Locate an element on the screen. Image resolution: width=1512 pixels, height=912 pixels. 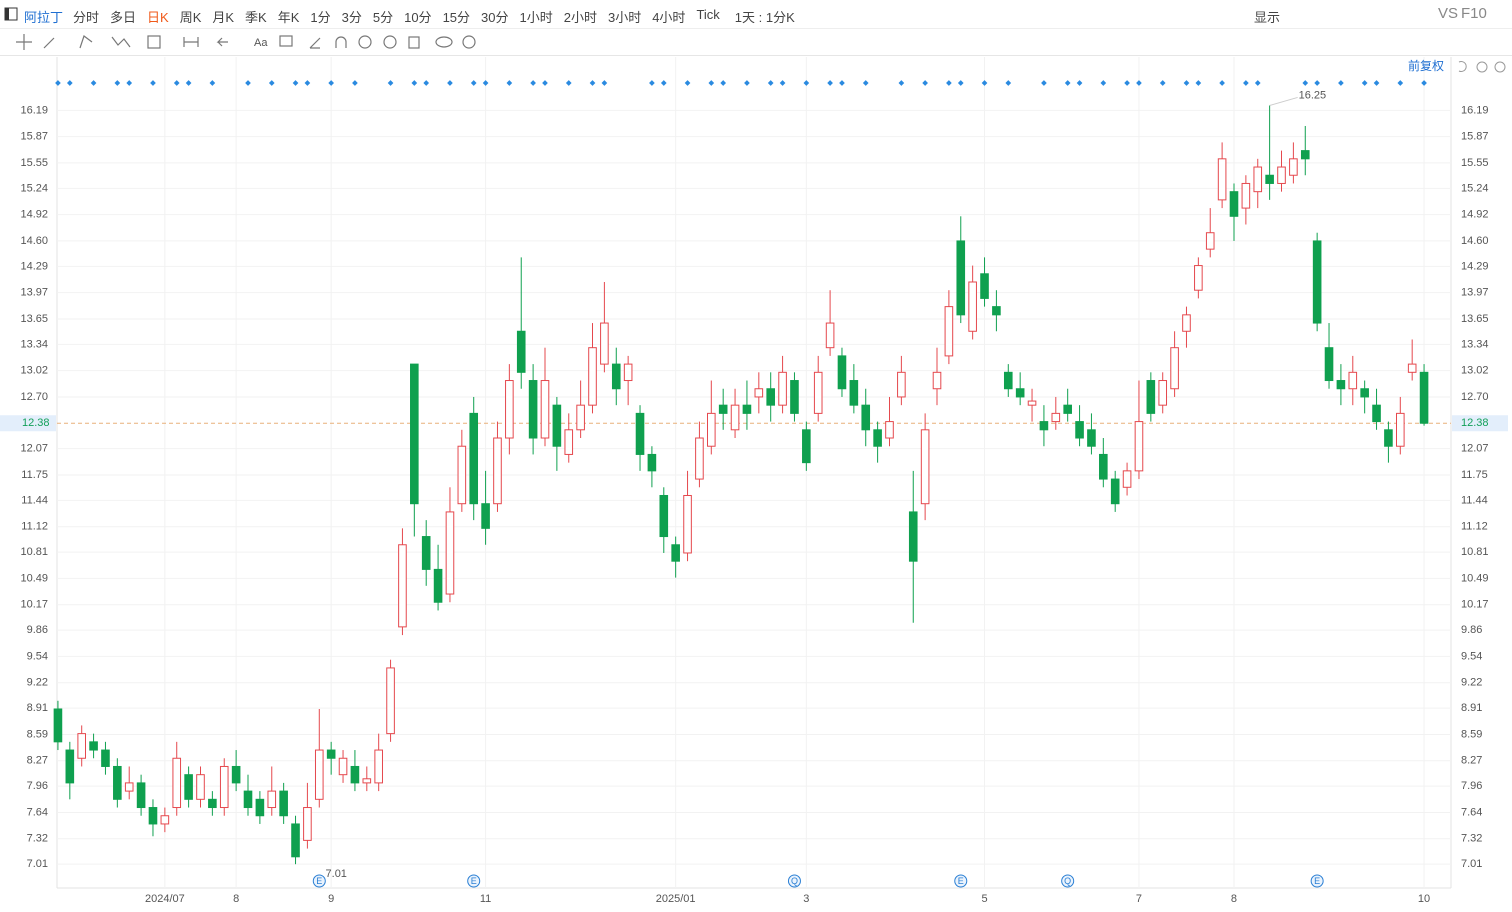
note-tool is located at coordinates (286, 41).